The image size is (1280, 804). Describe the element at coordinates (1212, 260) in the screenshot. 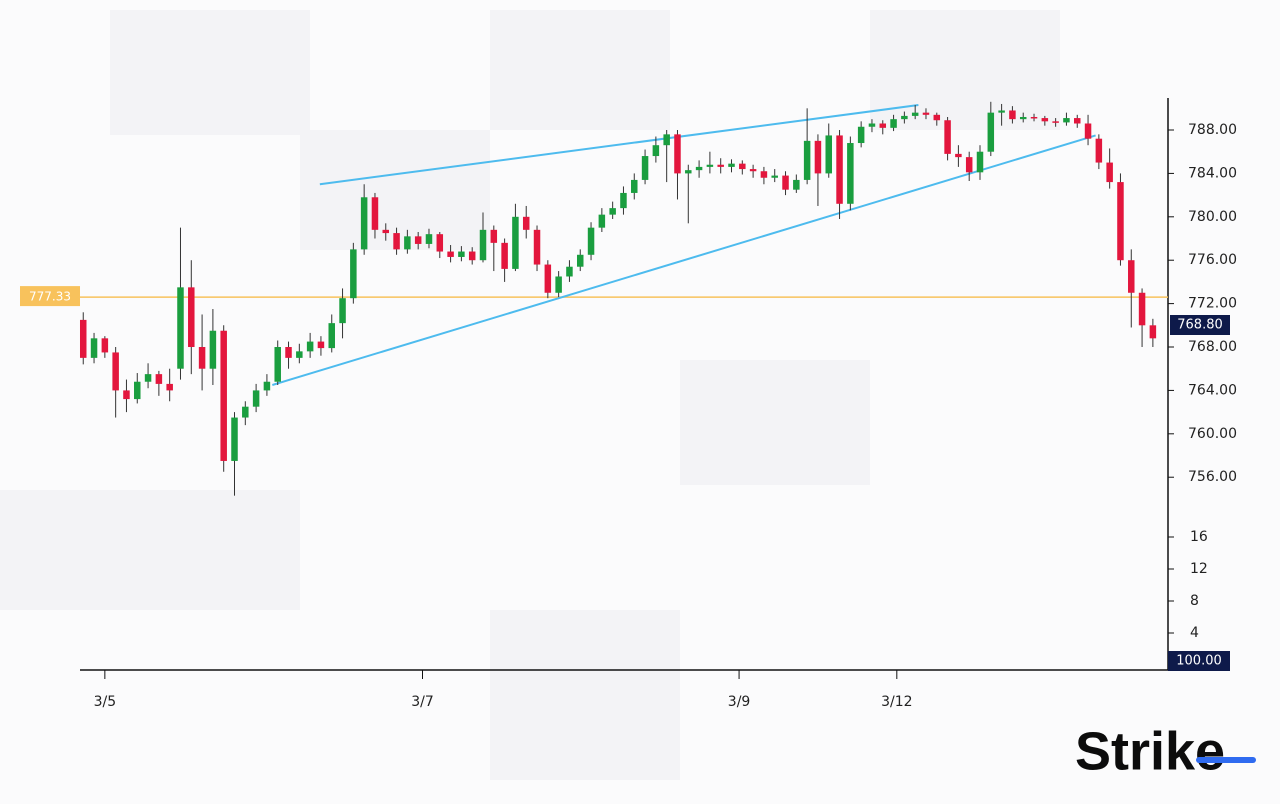

I see `y-tick-label: 776.00` at that location.